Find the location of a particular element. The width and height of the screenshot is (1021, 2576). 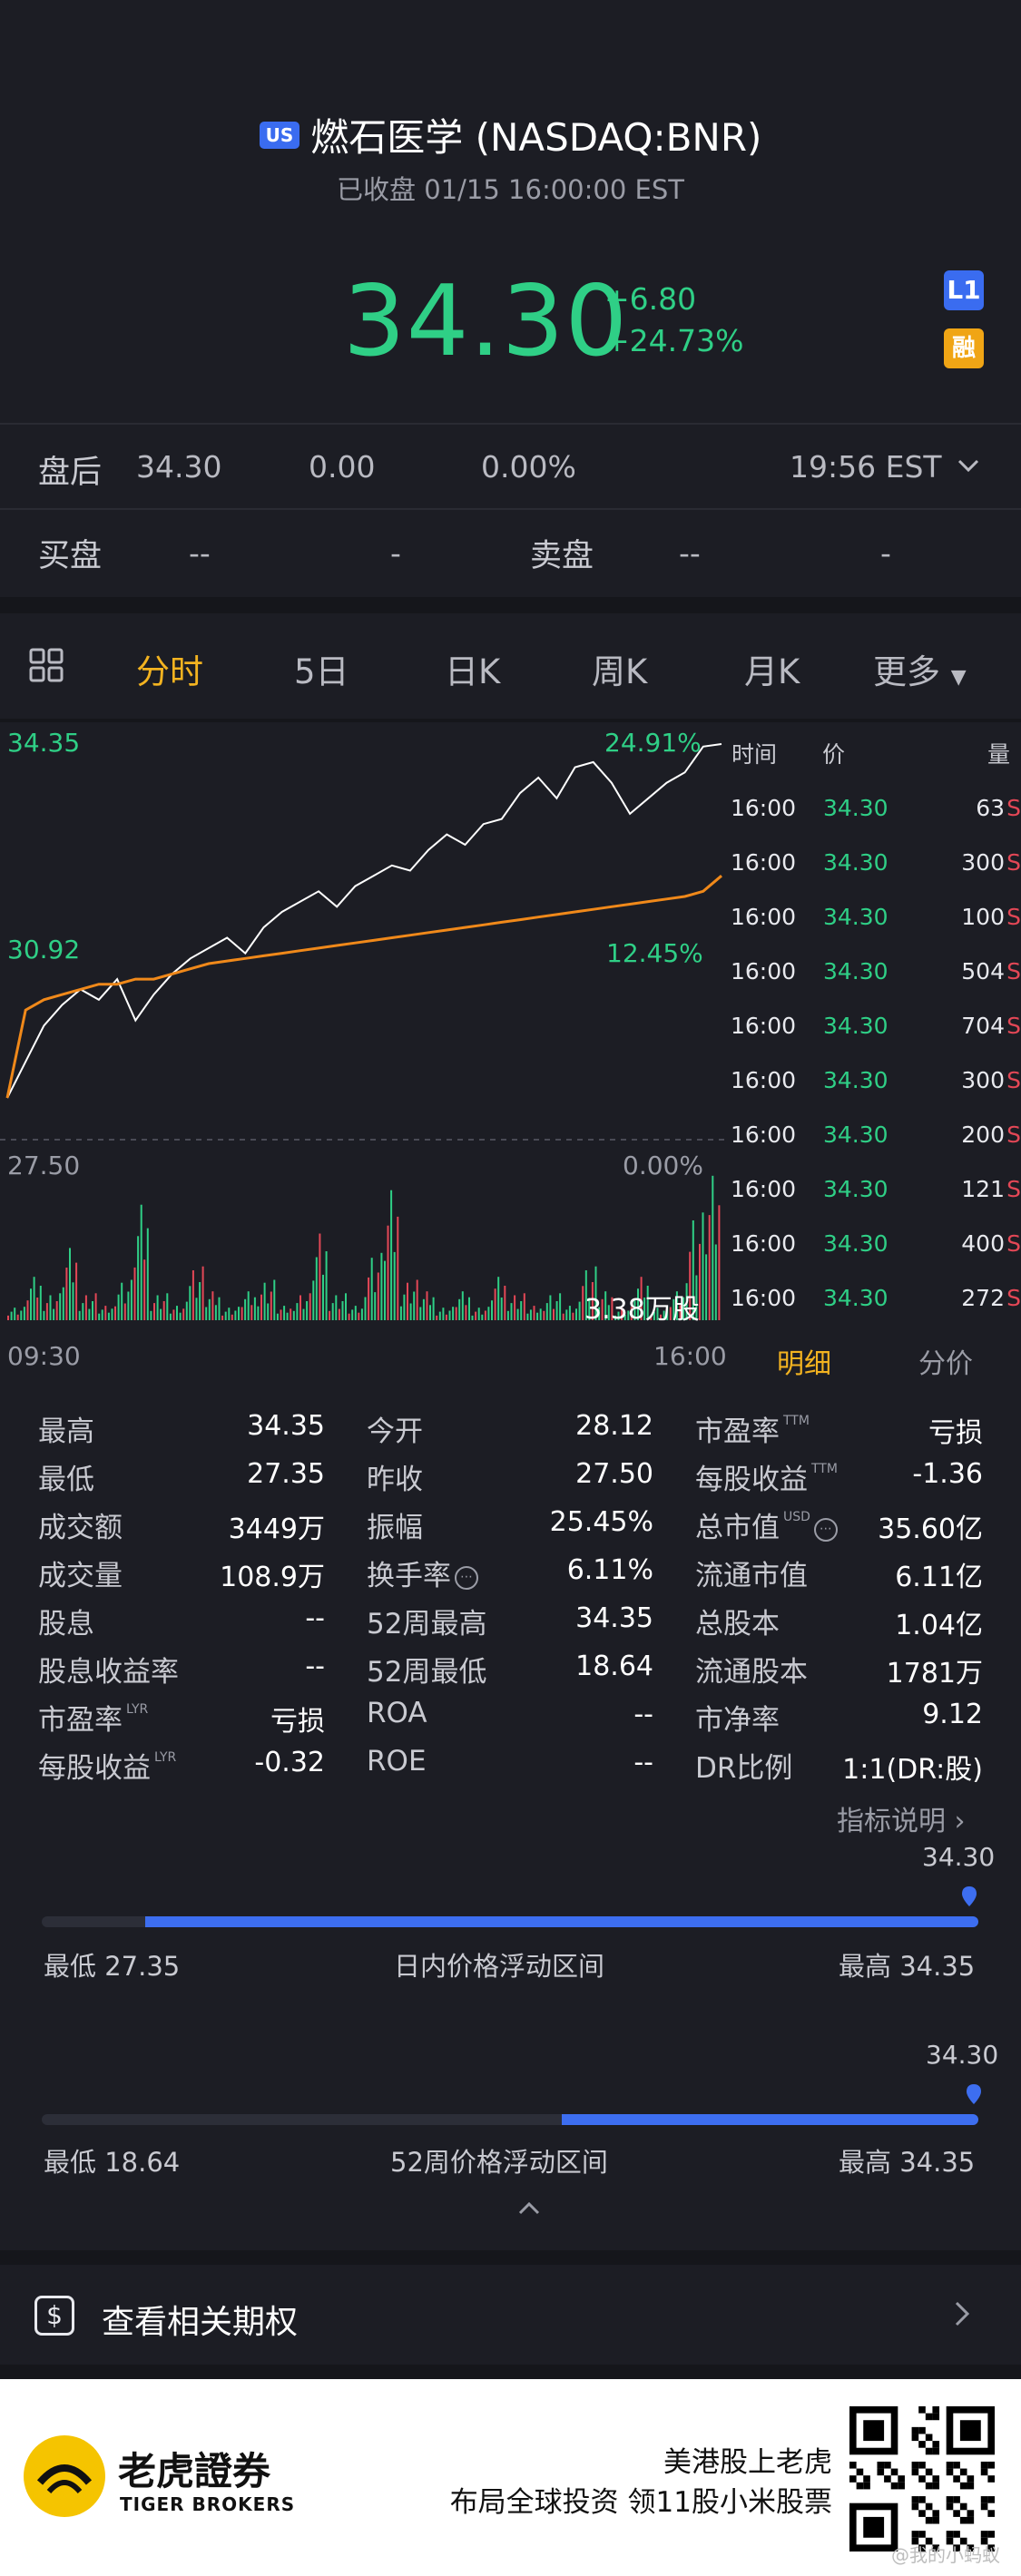

tick-volume: 300 is located at coordinates (983, 862).